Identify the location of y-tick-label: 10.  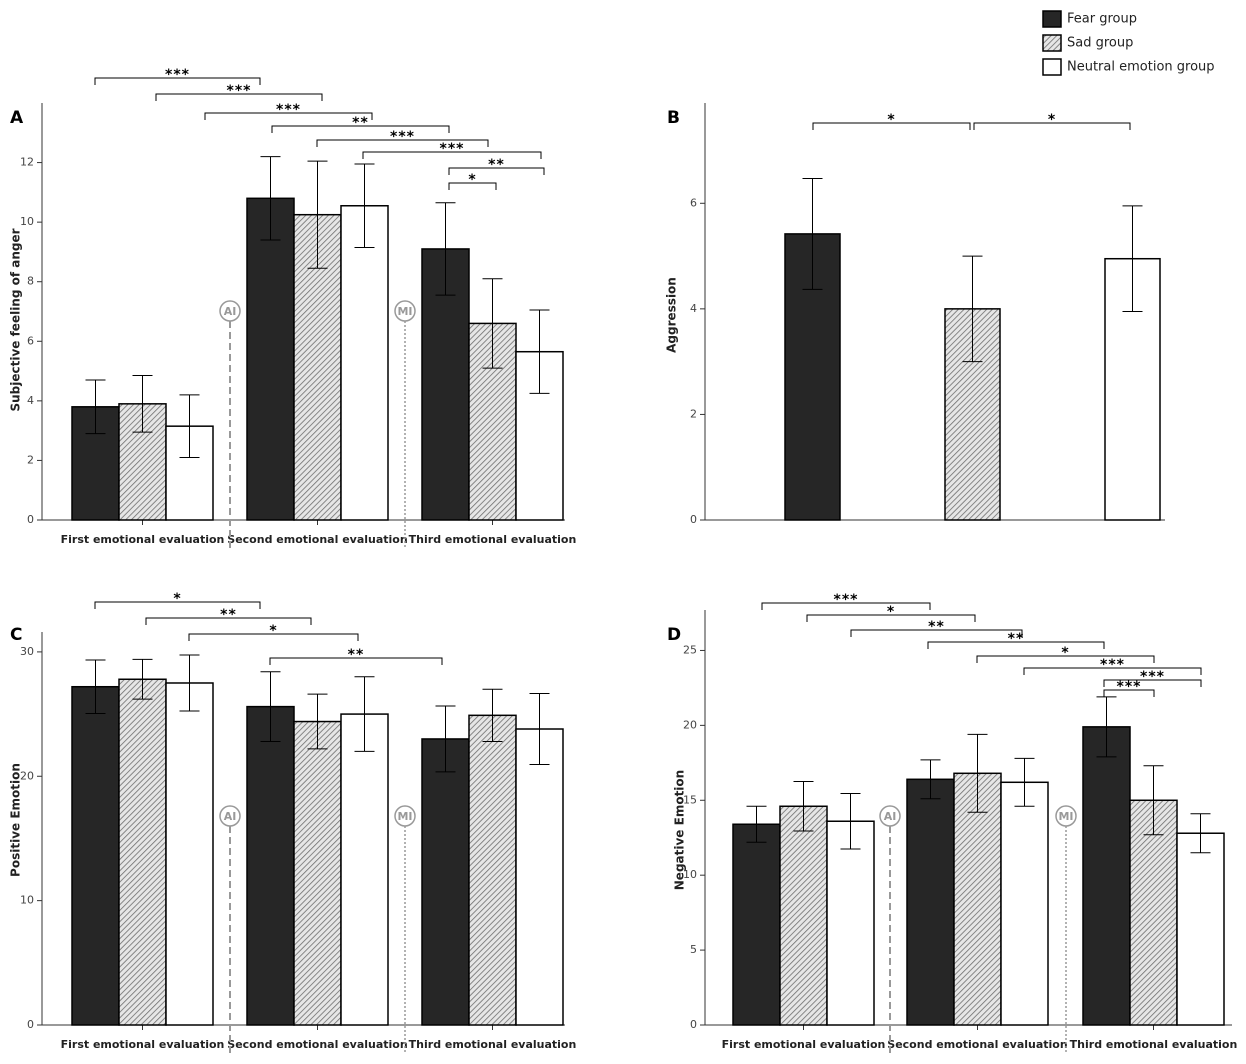
(27, 900).